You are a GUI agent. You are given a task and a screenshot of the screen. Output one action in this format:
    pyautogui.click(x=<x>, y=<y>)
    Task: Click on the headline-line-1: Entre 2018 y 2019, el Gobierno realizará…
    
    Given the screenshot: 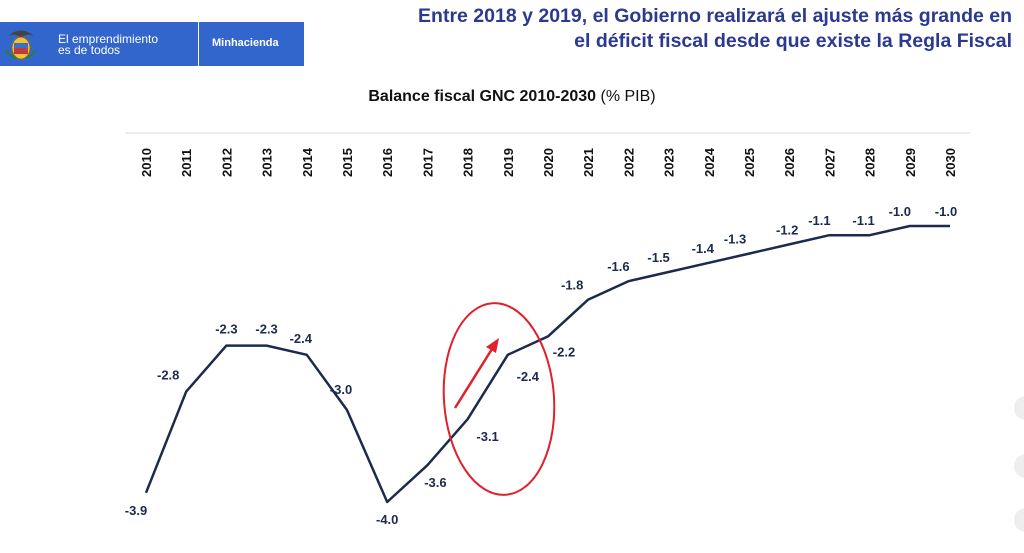 What is the action you would take?
    pyautogui.click(x=715, y=16)
    